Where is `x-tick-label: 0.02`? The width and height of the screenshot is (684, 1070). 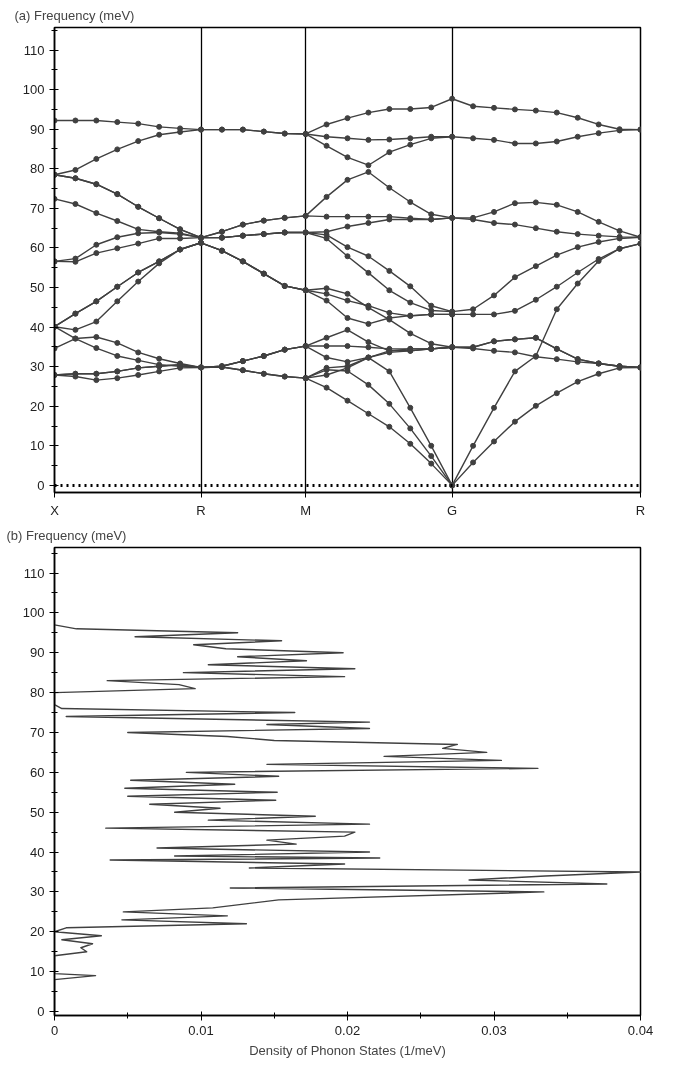 x-tick-label: 0.02 is located at coordinates (347, 1030).